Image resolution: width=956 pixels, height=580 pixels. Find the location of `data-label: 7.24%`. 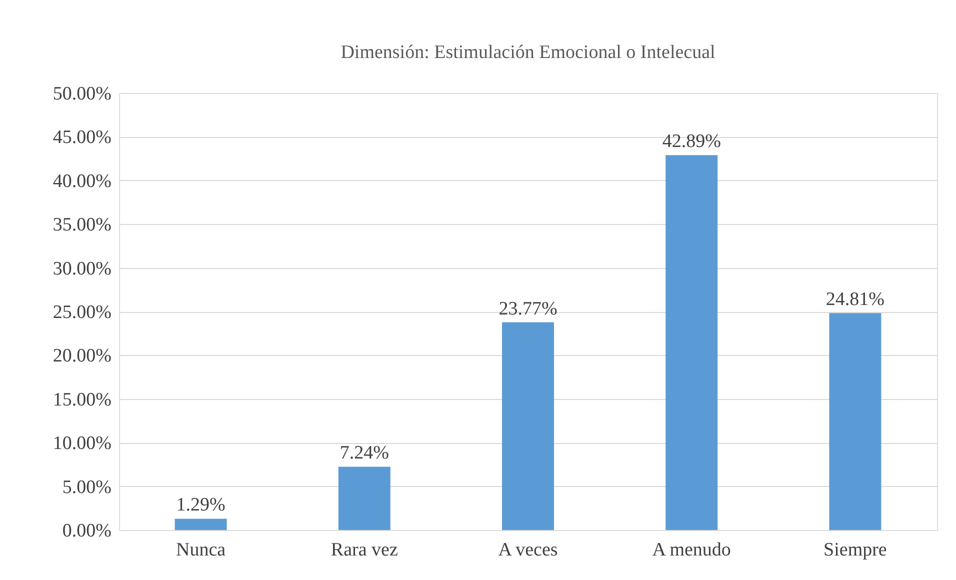

data-label: 7.24% is located at coordinates (365, 453).